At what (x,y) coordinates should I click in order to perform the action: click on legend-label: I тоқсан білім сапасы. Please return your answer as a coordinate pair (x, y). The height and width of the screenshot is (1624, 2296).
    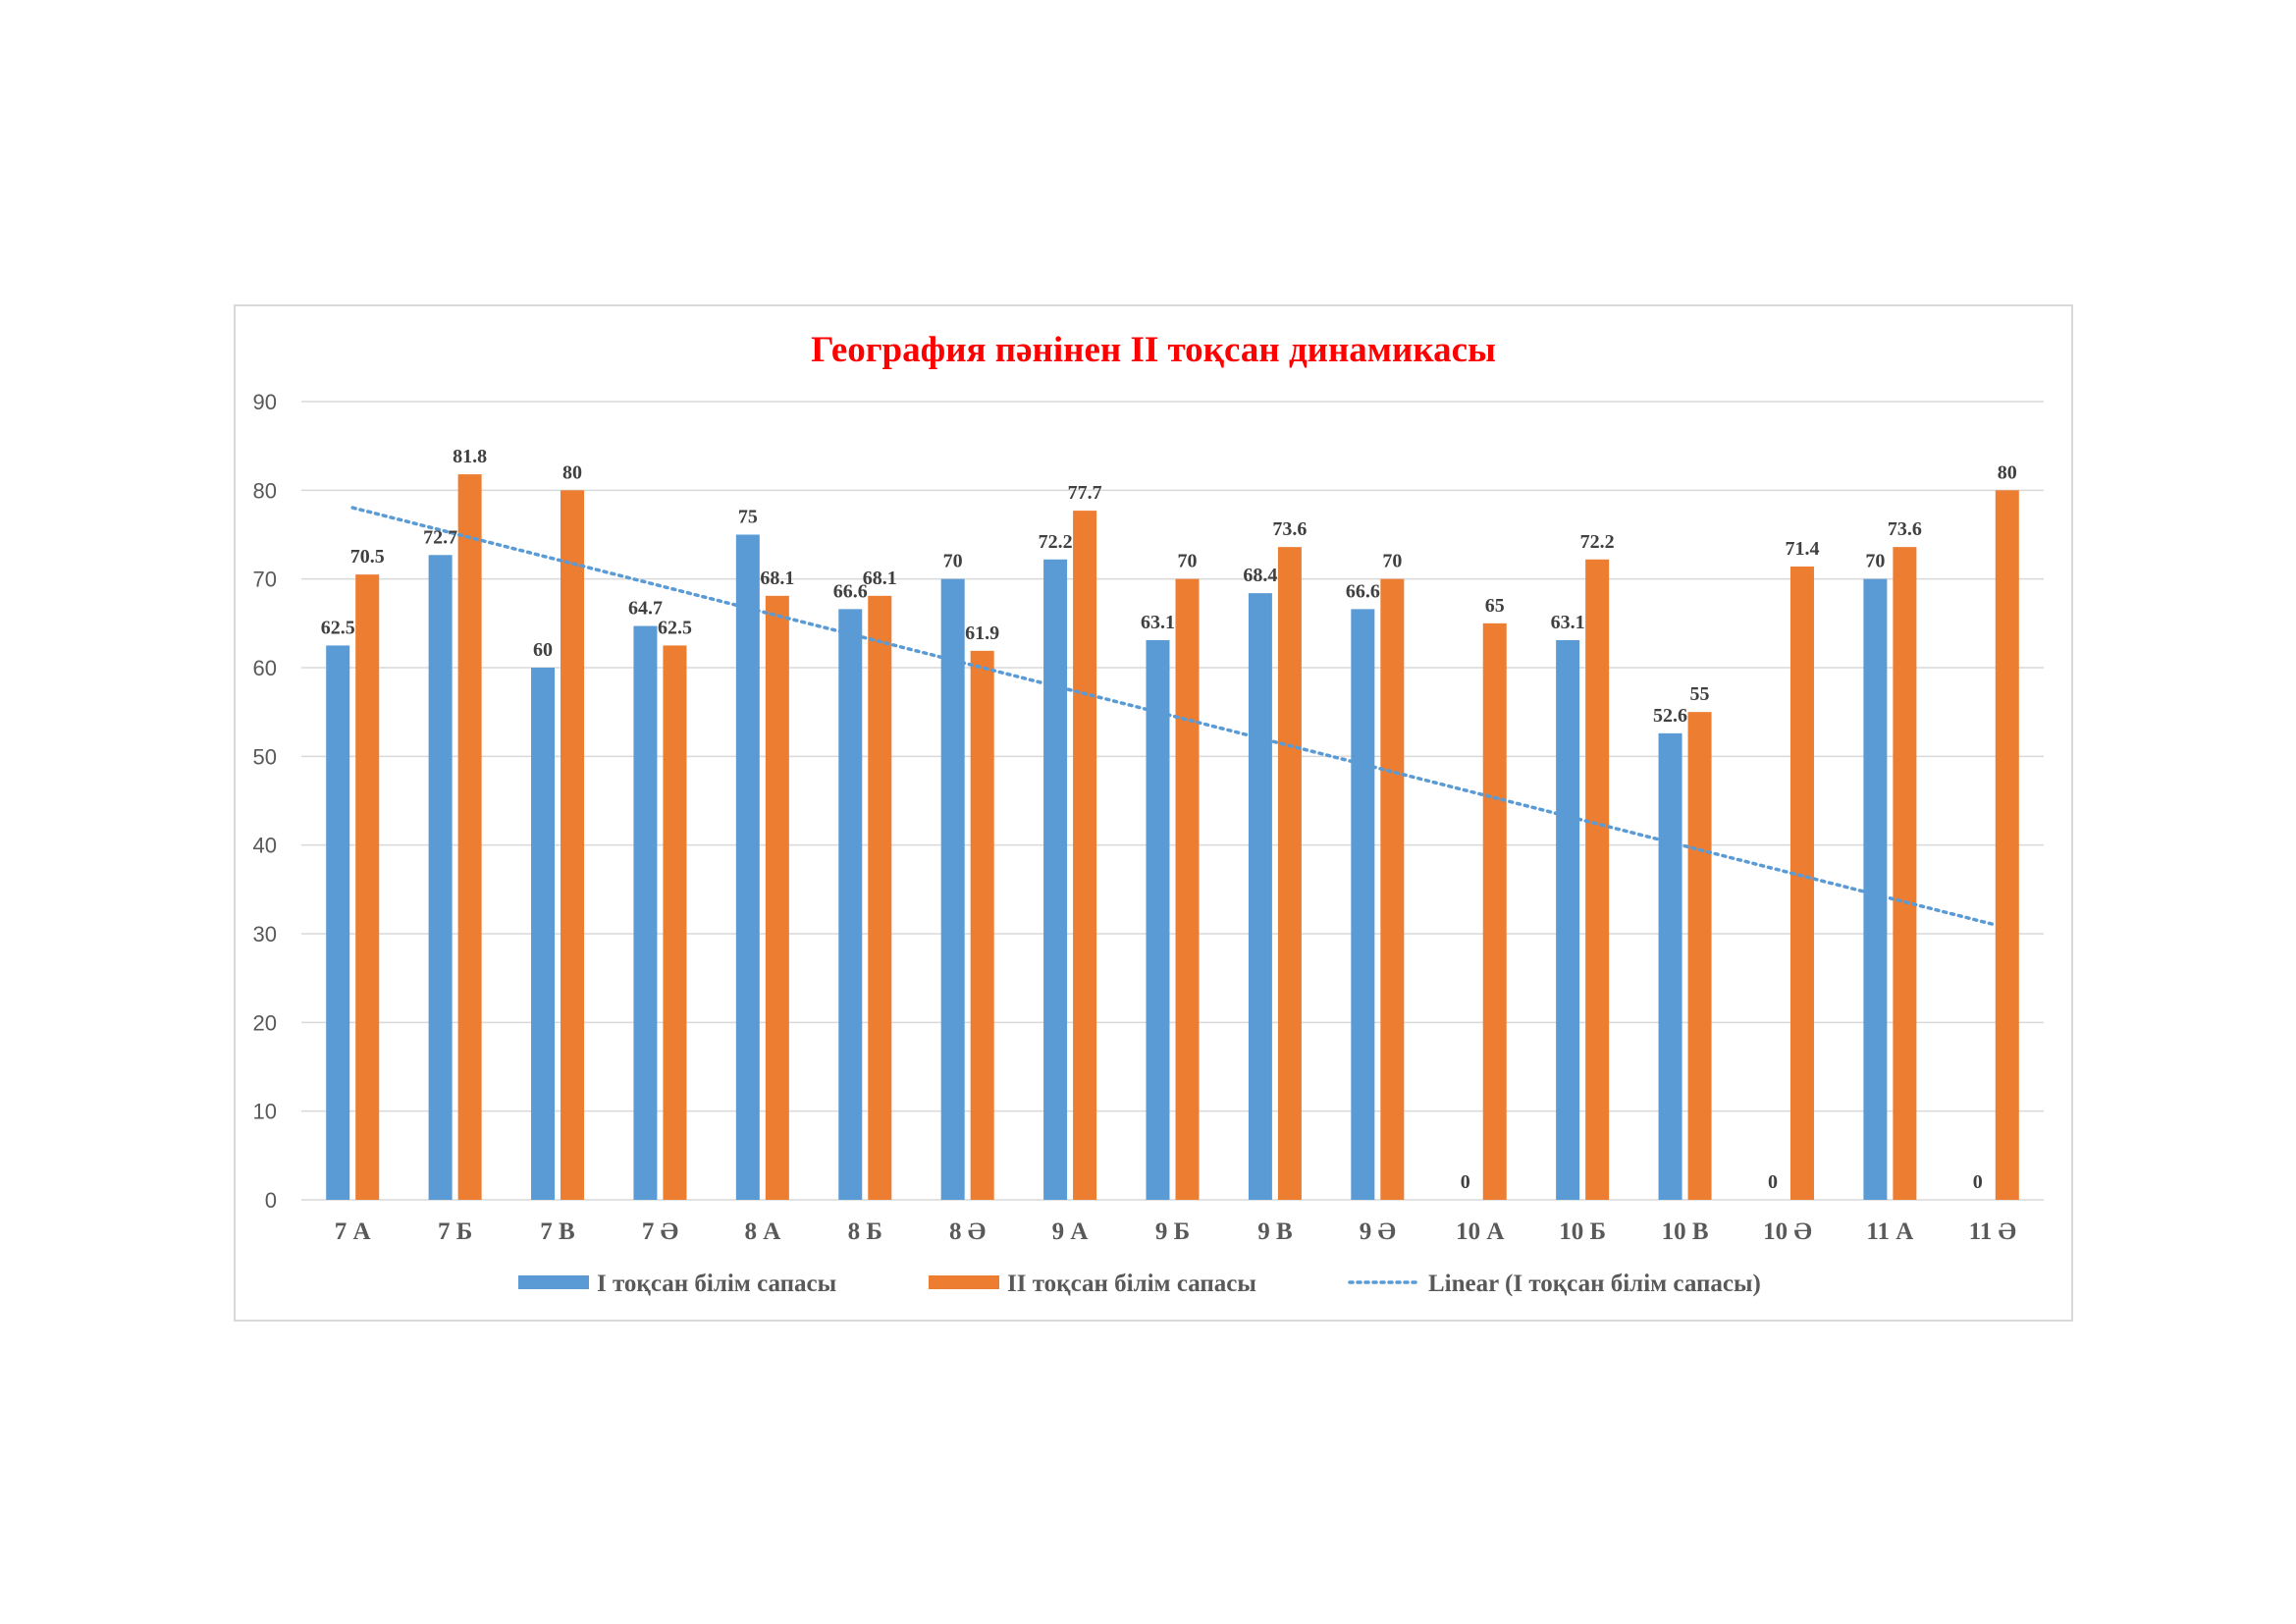
    Looking at the image, I should click on (717, 1284).